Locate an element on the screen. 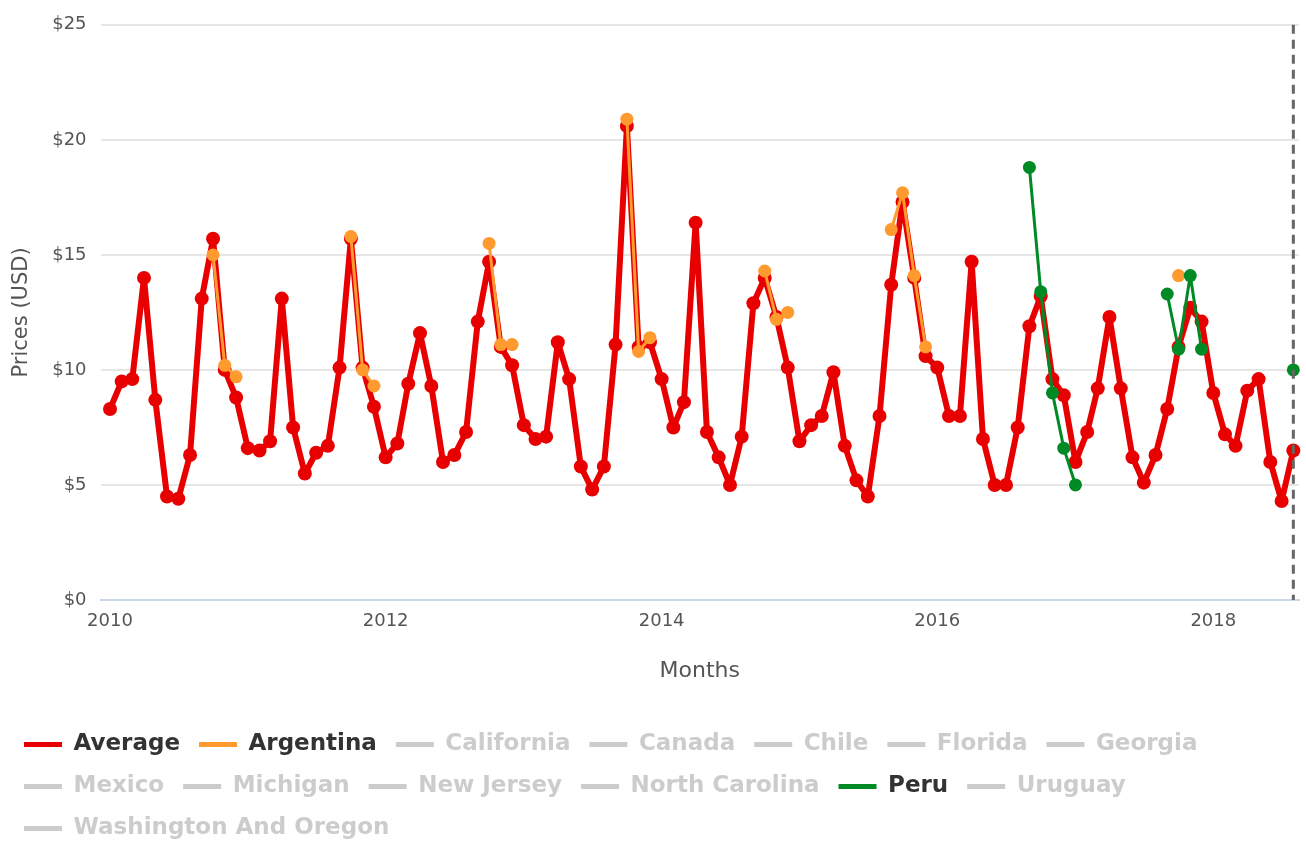  x-tick-label: 2018 is located at coordinates (1213, 620).